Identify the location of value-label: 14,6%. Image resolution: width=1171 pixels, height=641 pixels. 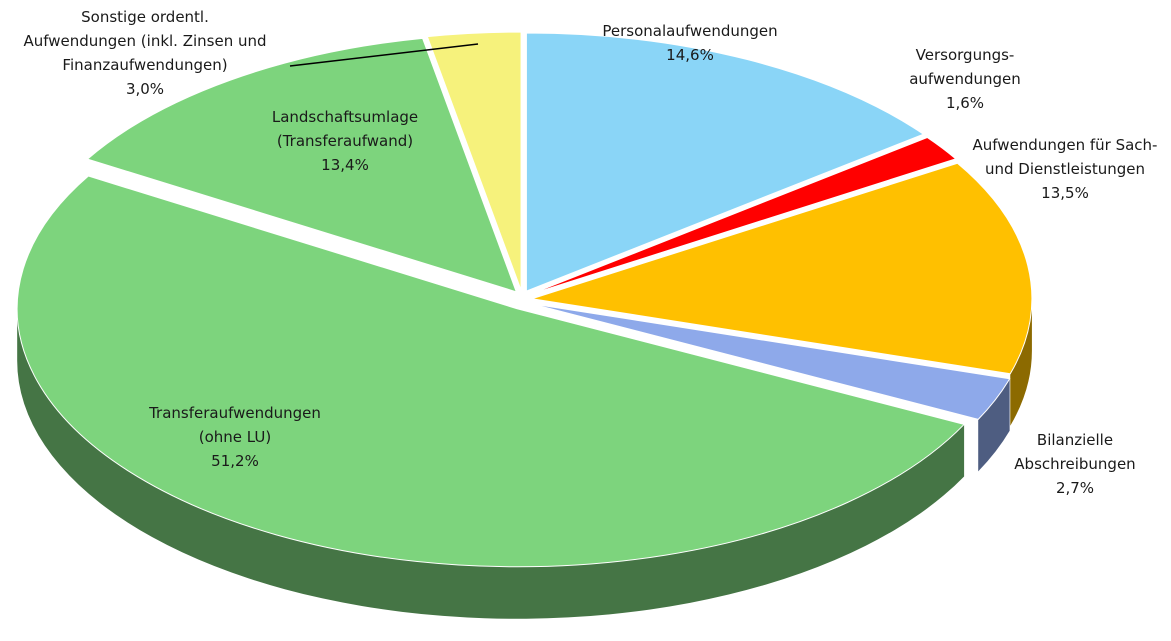
(690, 55).